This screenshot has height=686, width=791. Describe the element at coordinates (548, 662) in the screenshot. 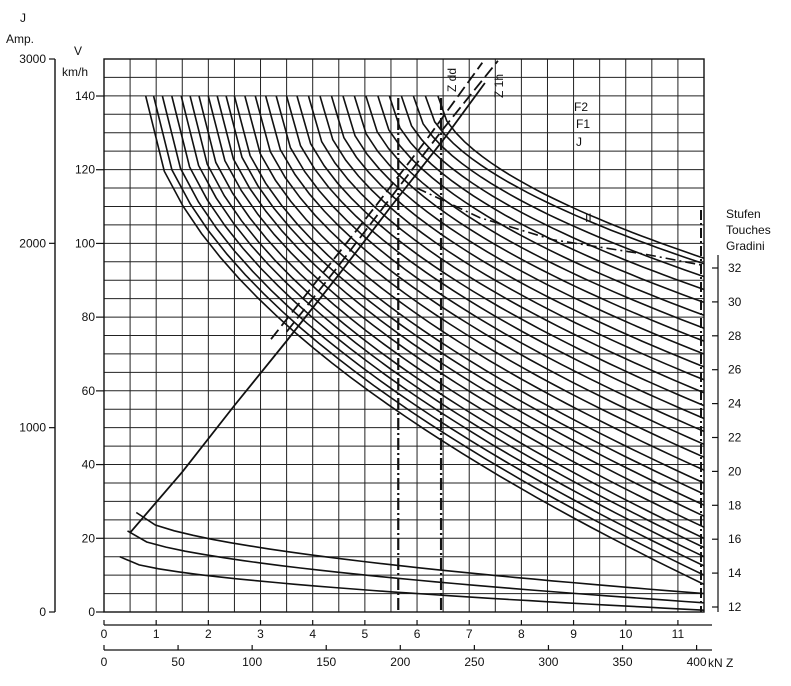

I see `lower-bottom-tick-label: 300` at that location.